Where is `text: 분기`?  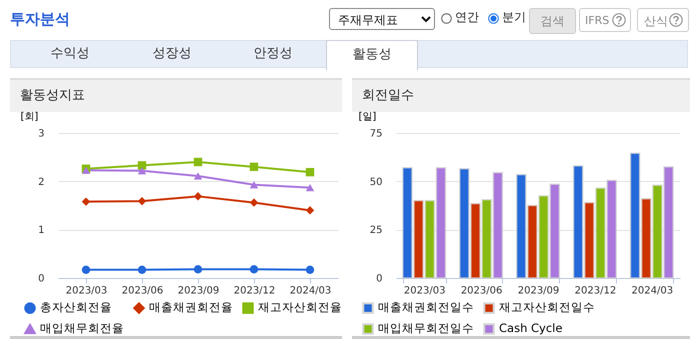 text: 분기 is located at coordinates (514, 17).